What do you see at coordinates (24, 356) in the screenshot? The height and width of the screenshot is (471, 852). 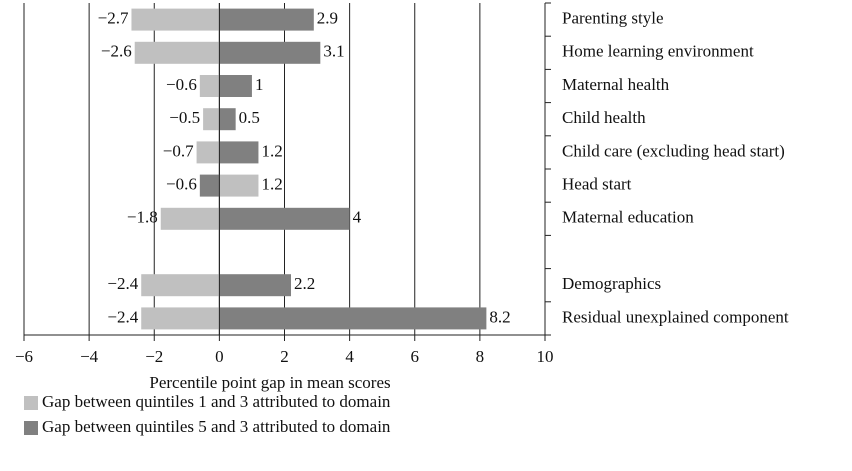 I see `x-tick-label: −6` at bounding box center [24, 356].